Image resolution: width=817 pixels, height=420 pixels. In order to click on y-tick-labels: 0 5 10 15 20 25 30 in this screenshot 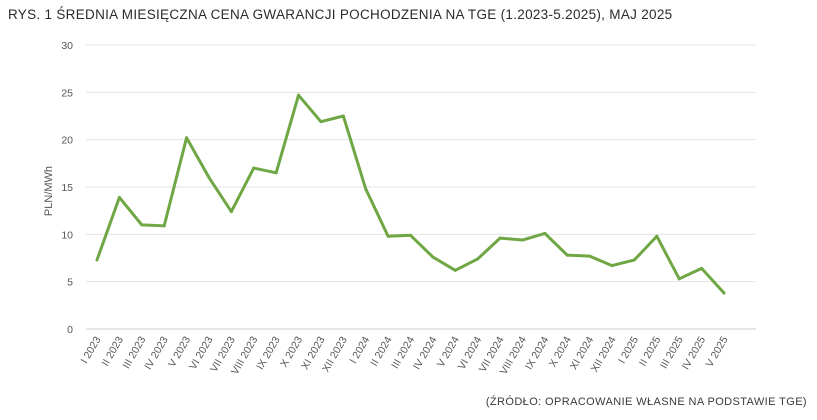, I will do `click(67, 188)`.